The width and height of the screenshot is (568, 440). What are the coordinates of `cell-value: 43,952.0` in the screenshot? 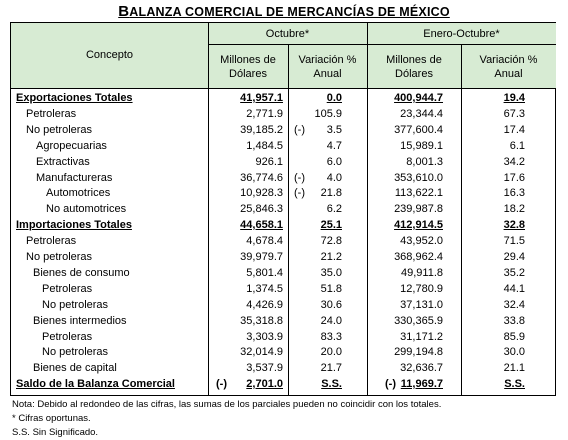 It's located at (421, 241).